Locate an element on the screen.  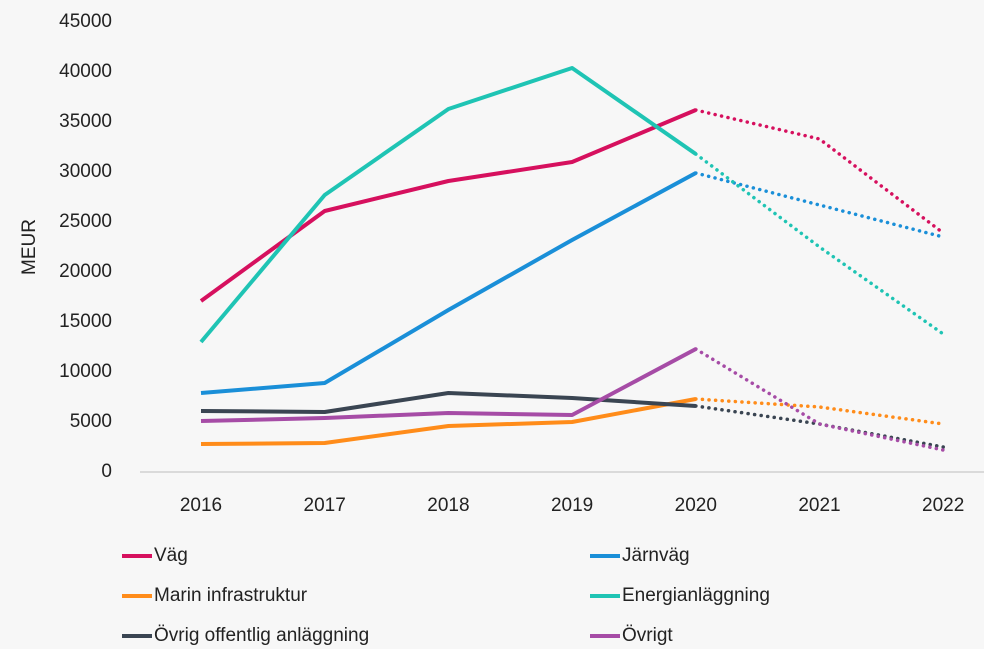
y-tick-label: 20000 is located at coordinates (85, 271).